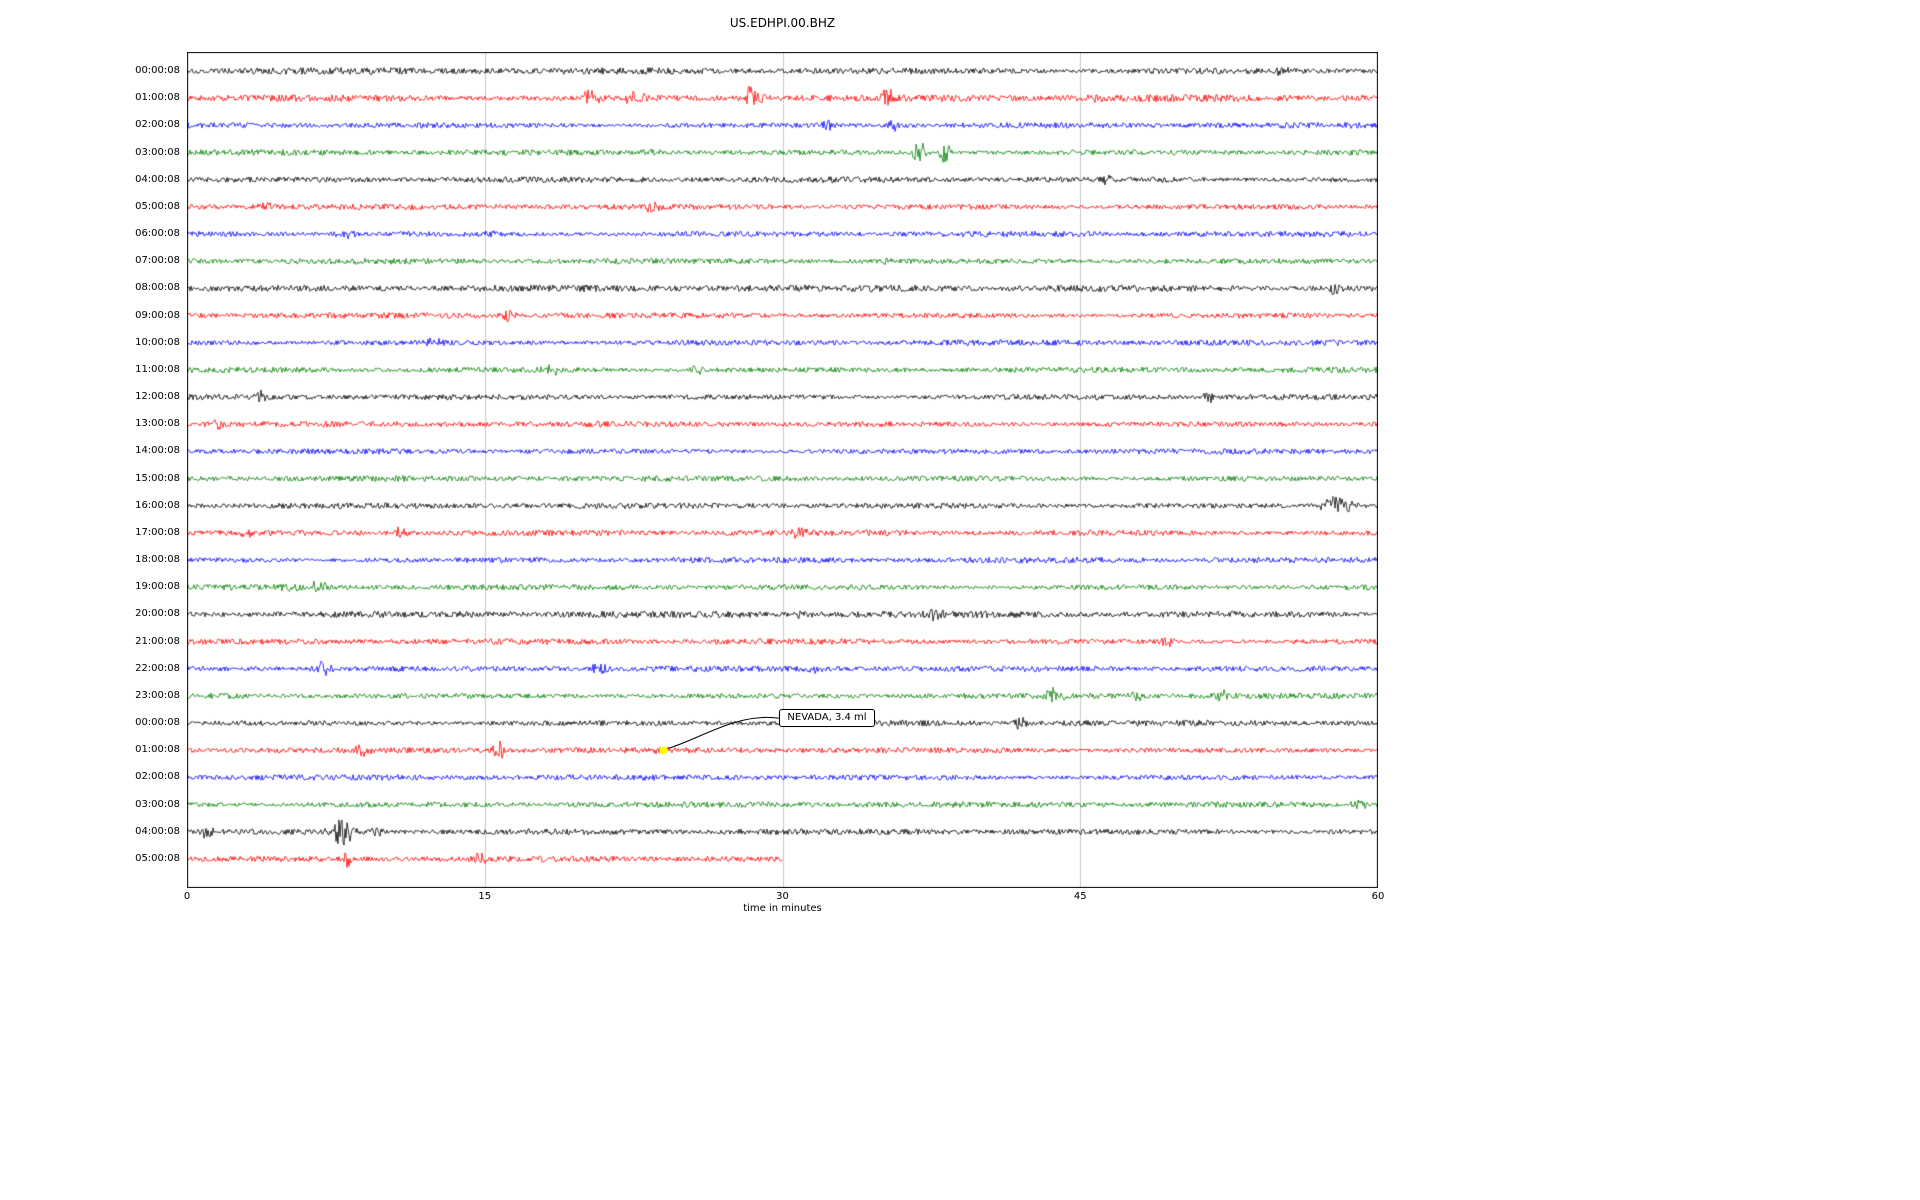 This screenshot has width=1920, height=1200. What do you see at coordinates (157, 641) in the screenshot?
I see `row-time-label: 21:00:08` at bounding box center [157, 641].